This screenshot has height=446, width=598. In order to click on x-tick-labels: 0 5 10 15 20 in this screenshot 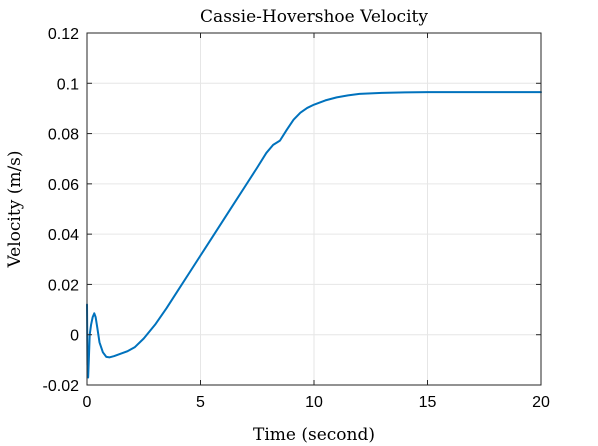, I will do `click(316, 402)`.